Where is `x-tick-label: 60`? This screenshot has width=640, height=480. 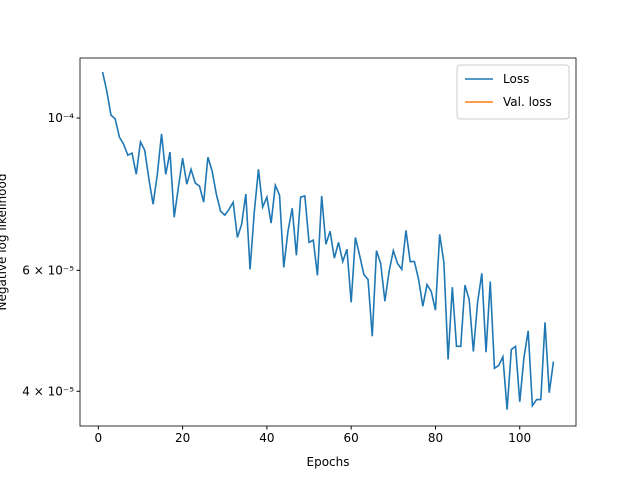
x-tick-label: 60 is located at coordinates (351, 438).